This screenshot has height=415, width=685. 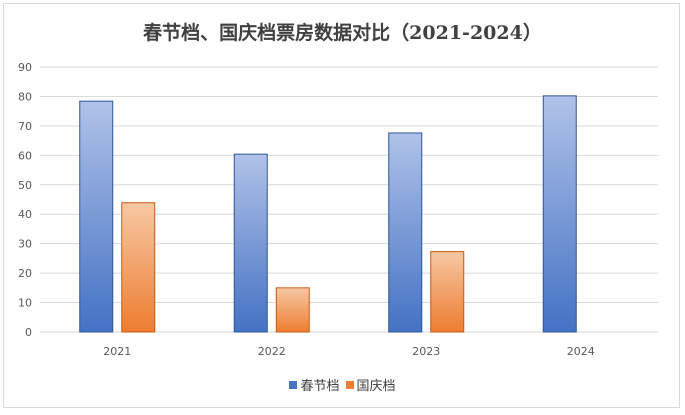 What do you see at coordinates (426, 351) in the screenshot?
I see `x-tick-label: 2023` at bounding box center [426, 351].